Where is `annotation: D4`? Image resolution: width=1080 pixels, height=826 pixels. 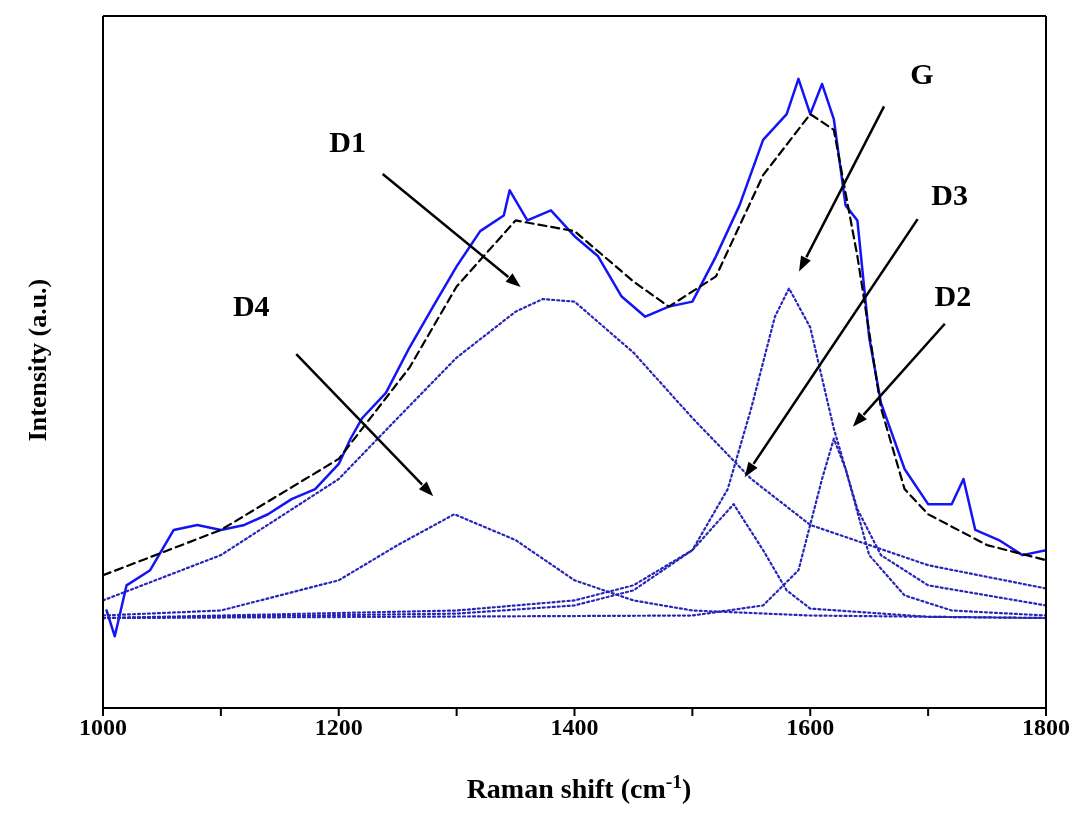
annotation: D4 is located at coordinates (251, 306).